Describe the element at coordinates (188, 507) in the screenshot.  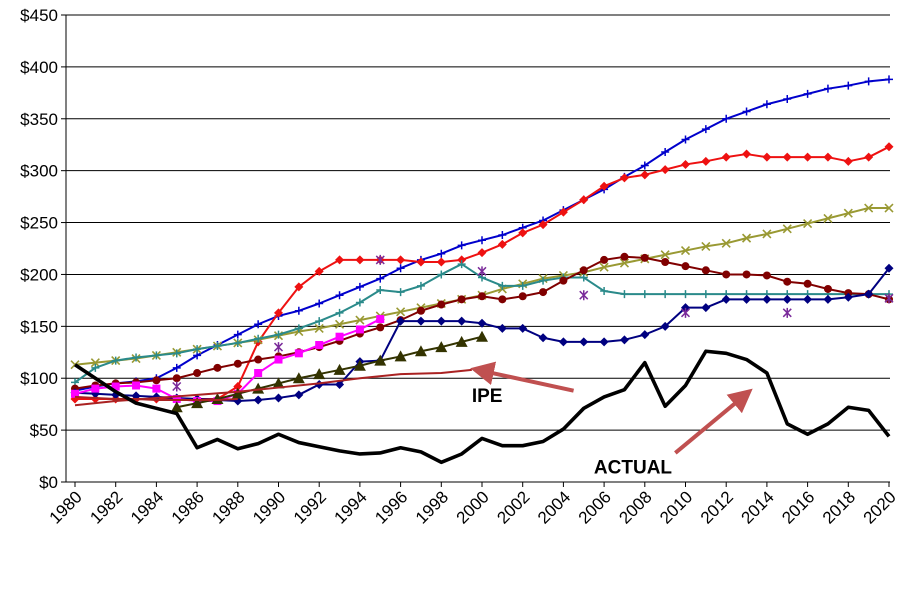
I see `x-tick-label: 1986` at that location.